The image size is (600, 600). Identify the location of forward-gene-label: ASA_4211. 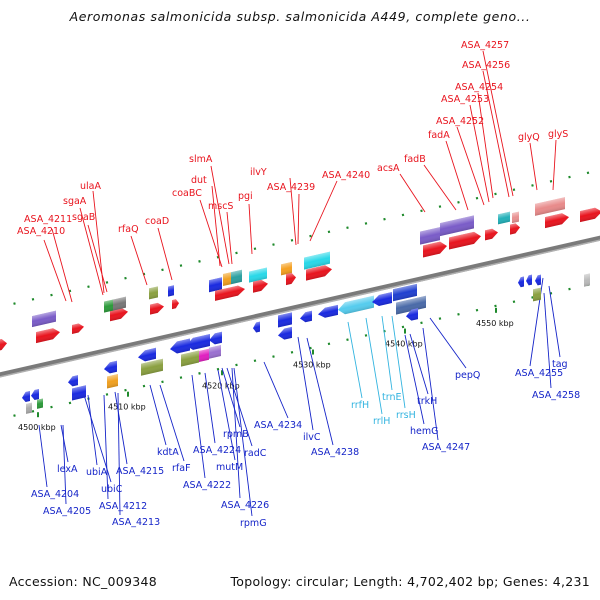
(48, 219).